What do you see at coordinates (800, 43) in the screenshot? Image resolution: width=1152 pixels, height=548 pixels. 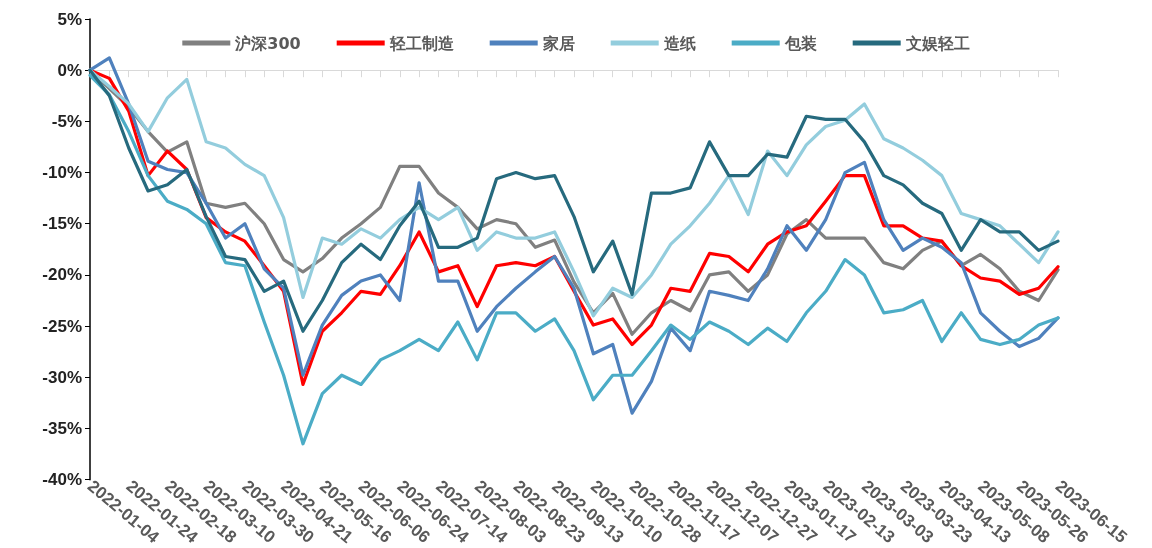 I see `legend-label: 包装` at bounding box center [800, 43].